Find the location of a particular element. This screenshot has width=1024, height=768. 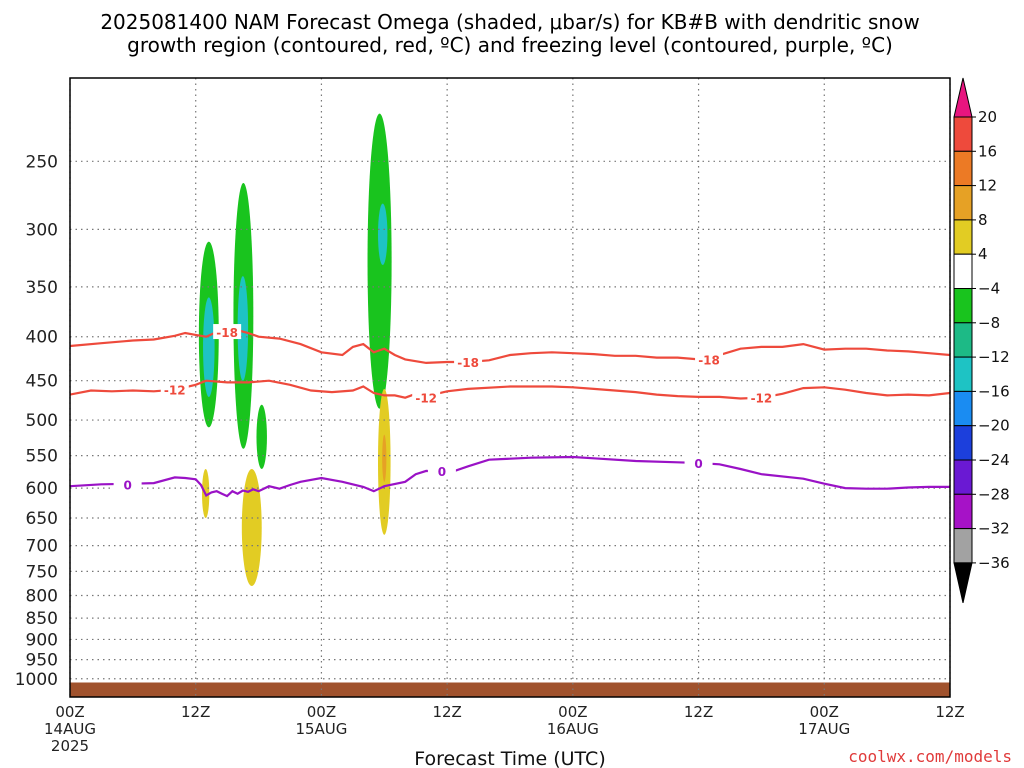

colorbar-label: −20 is located at coordinates (994, 426).